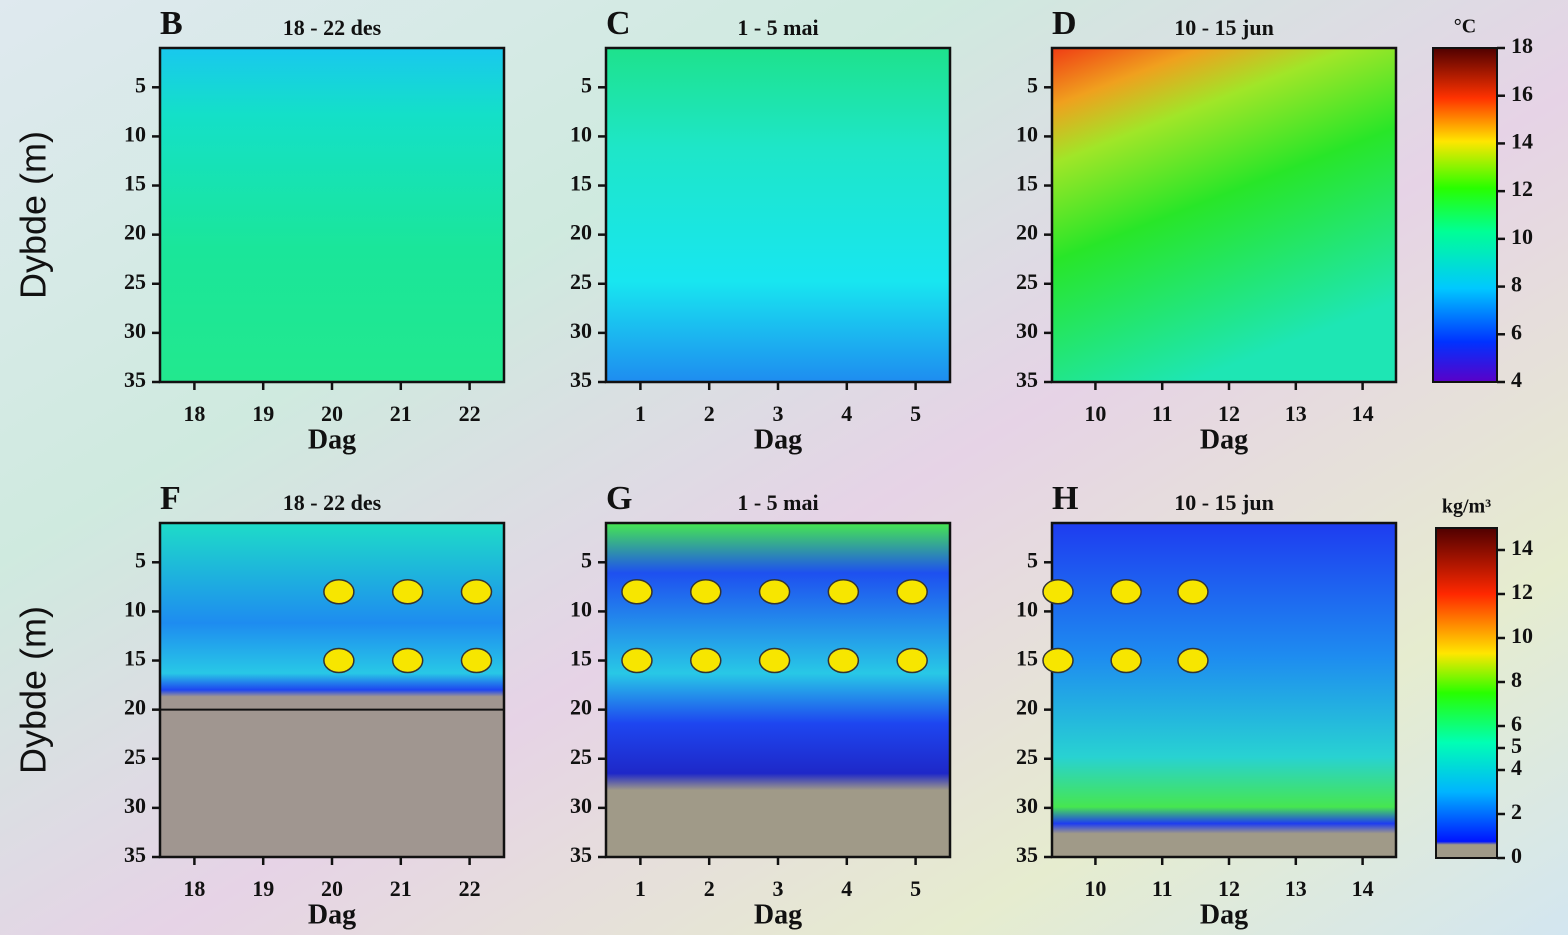 This screenshot has height=935, width=1568. What do you see at coordinates (1522, 591) in the screenshot?
I see `colorbar-tick-label: 12` at bounding box center [1522, 591].